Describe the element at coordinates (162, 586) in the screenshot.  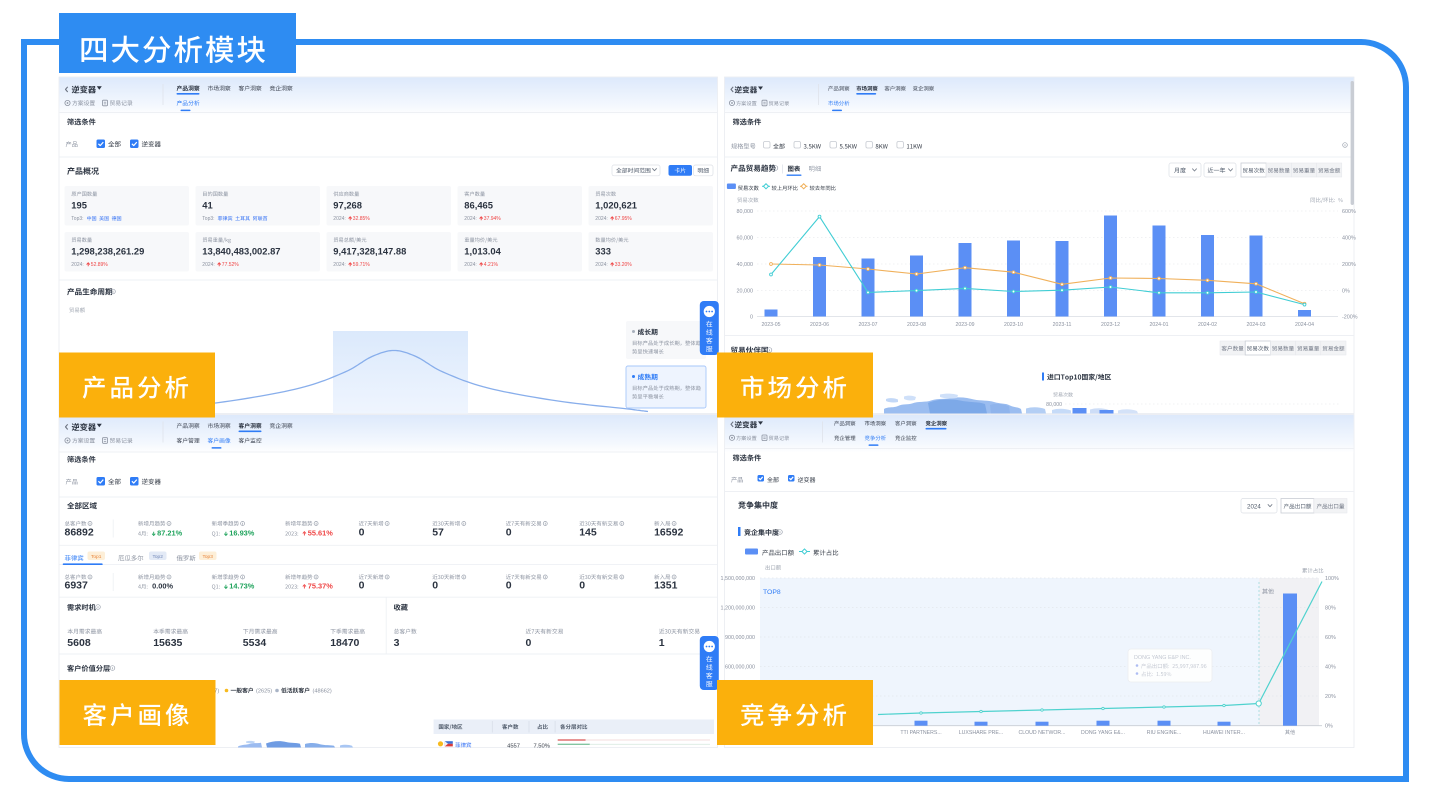
I see `svg-text: 0.00%` at that location.